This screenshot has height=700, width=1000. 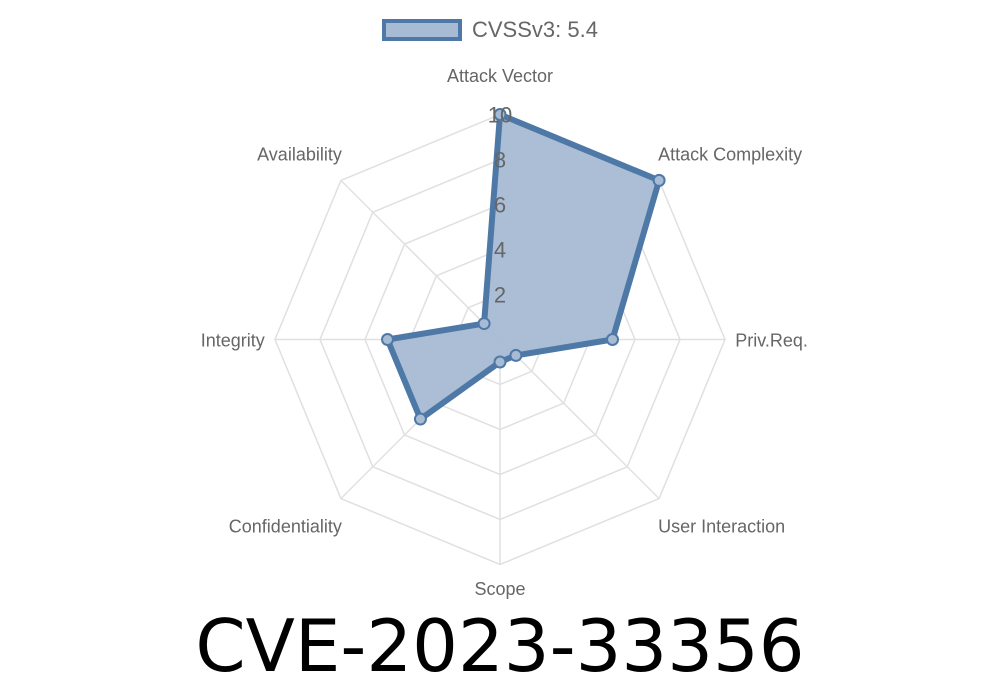 I want to click on tick-label: 6, so click(x=500, y=205).